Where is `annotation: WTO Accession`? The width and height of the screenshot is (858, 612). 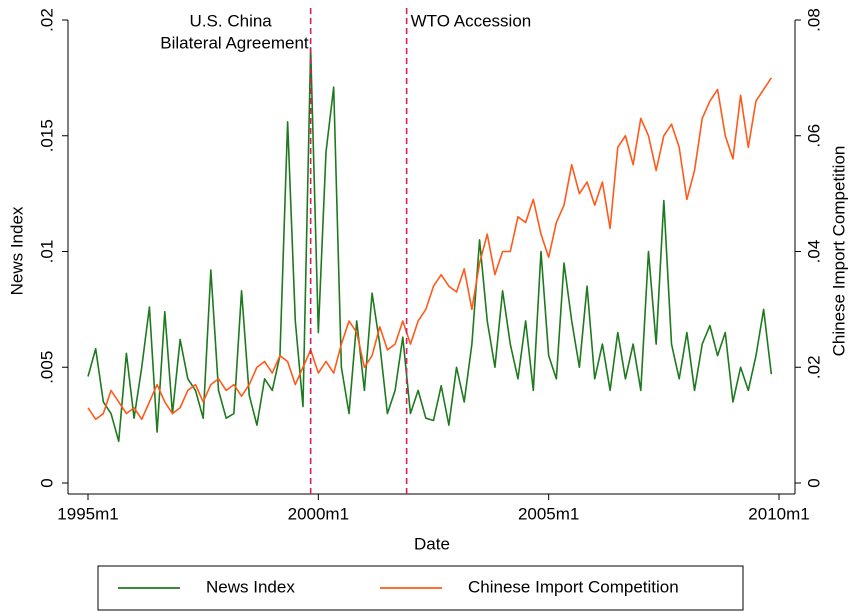
annotation: WTO Accession is located at coordinates (471, 20).